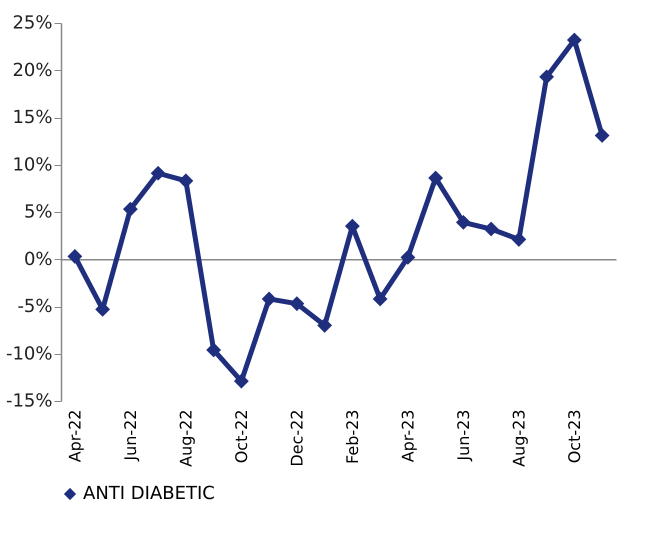  I want to click on x-tick-label: Oct-23, so click(574, 437).